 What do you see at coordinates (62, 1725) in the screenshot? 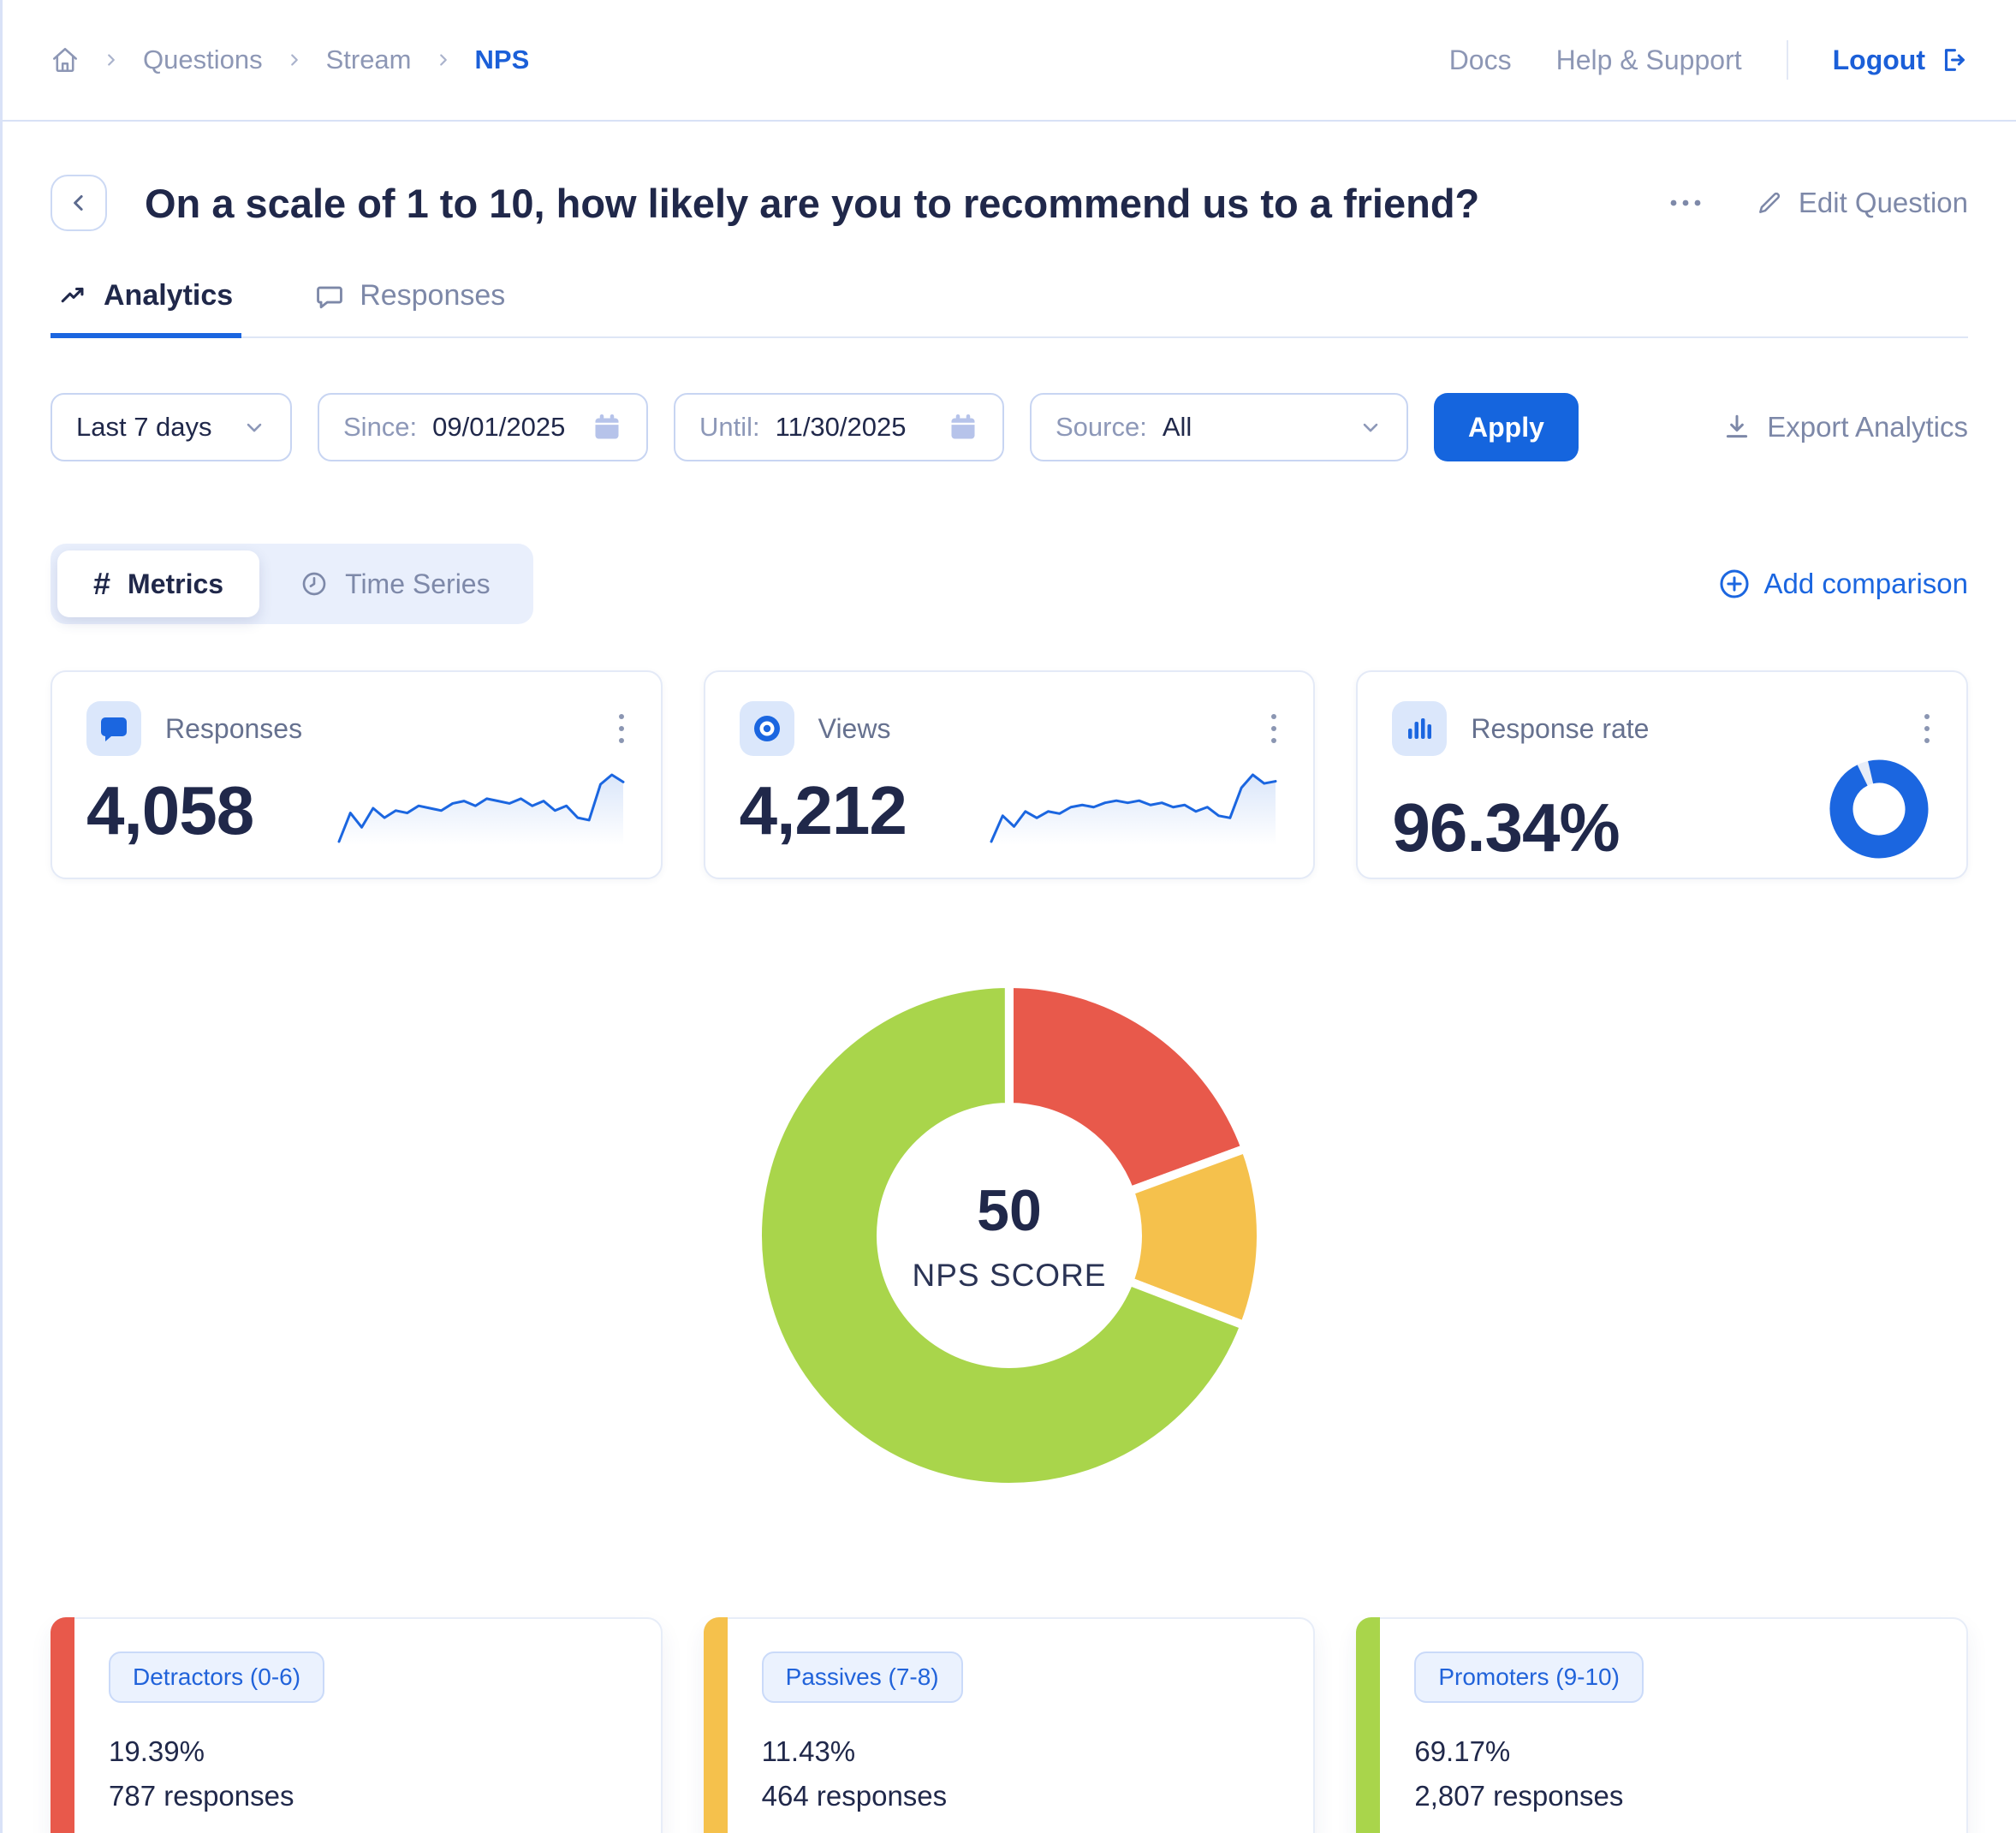
I see `detractors-stripe` at bounding box center [62, 1725].